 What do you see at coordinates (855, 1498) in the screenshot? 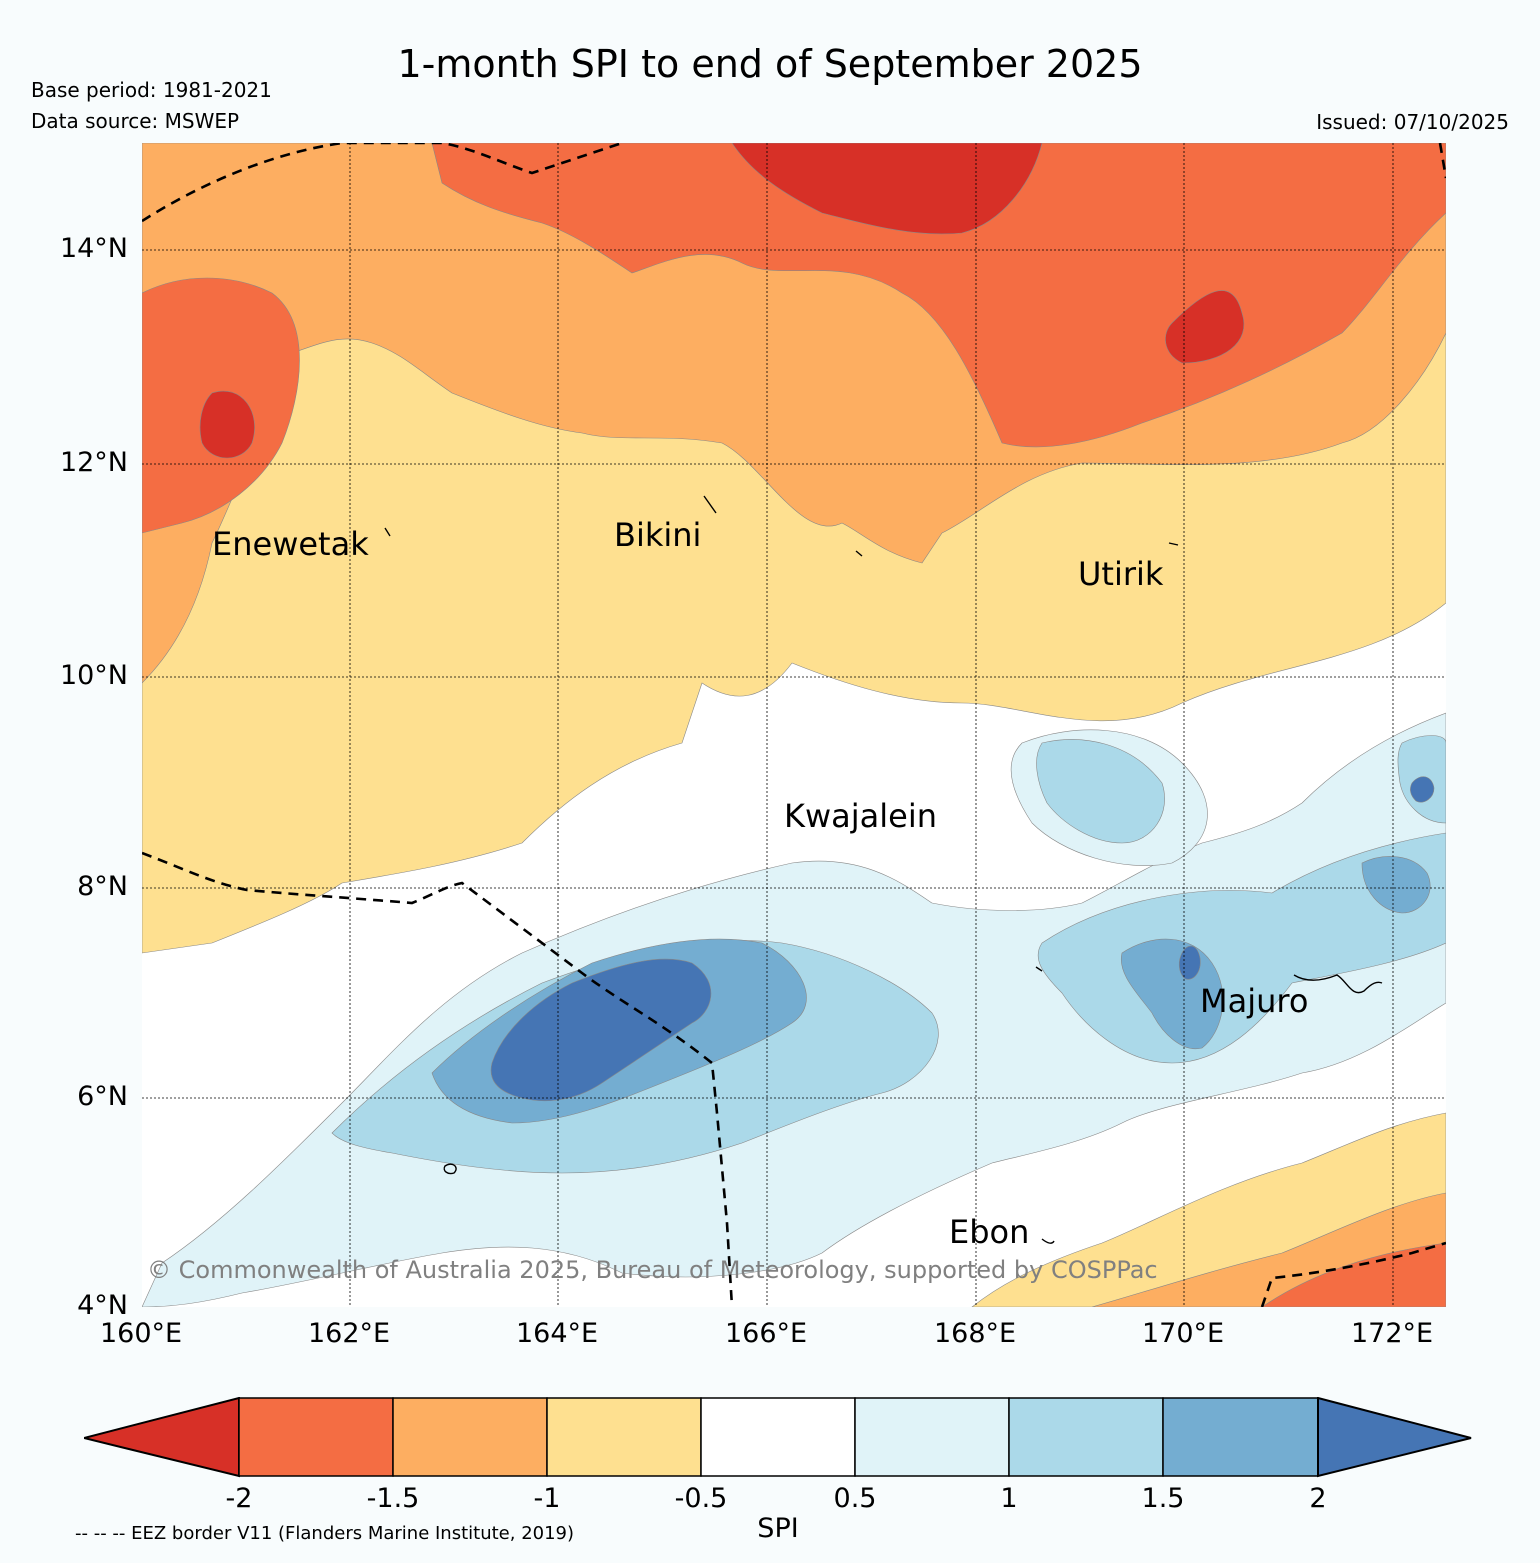
I see `colorbar-tick: 0.5` at bounding box center [855, 1498].